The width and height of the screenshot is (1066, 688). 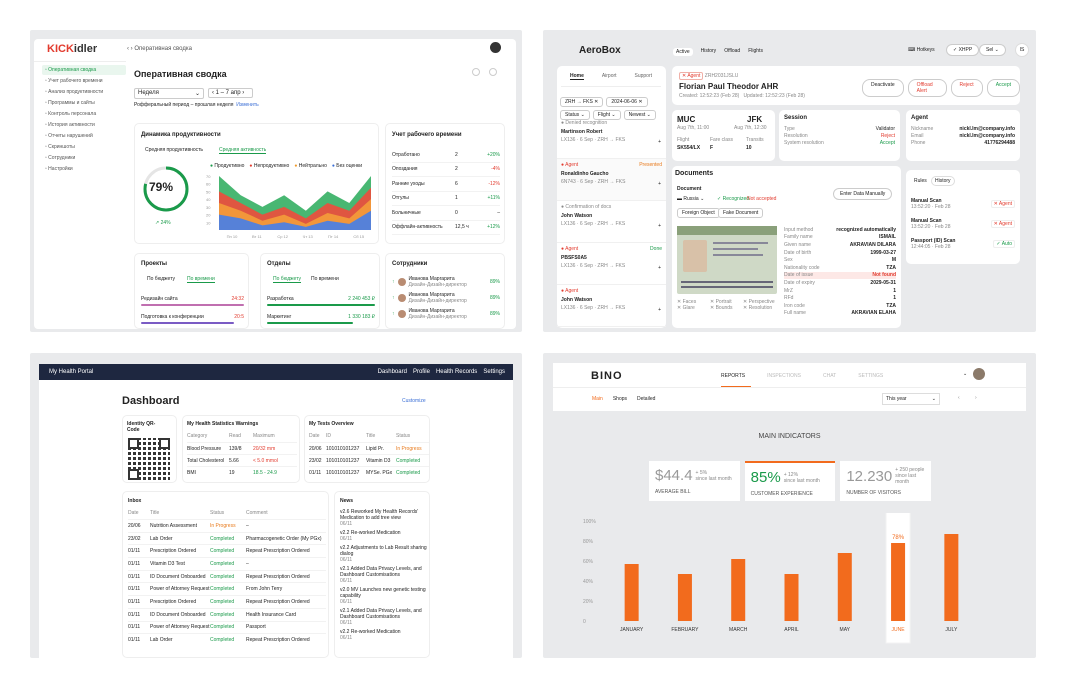 What do you see at coordinates (227, 563) in the screenshot?
I see `table-row: 01/11 Vitamin D3 Test Completed –` at bounding box center [227, 563].